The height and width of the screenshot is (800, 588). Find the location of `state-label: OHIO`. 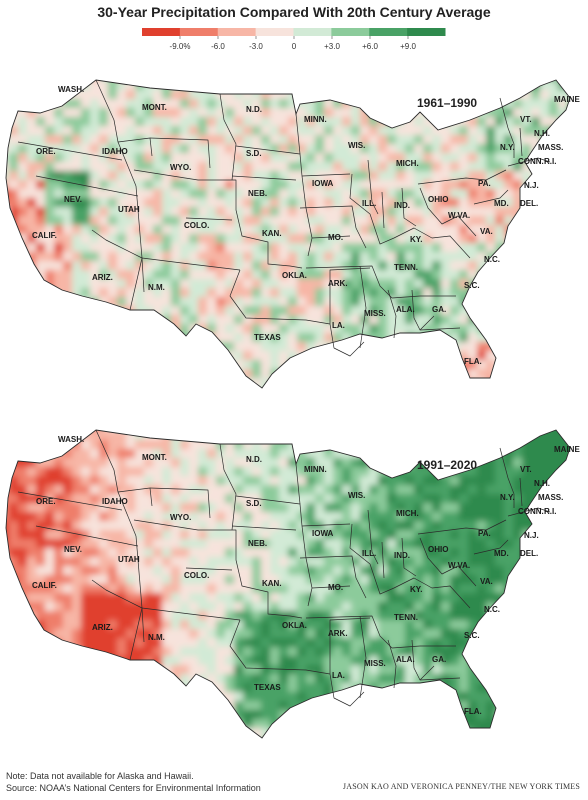

state-label: OHIO is located at coordinates (438, 549).